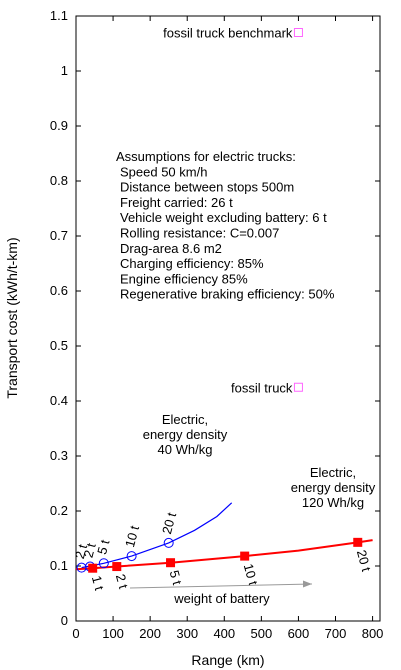  I want to click on x-tick-label: 600, so click(299, 633).